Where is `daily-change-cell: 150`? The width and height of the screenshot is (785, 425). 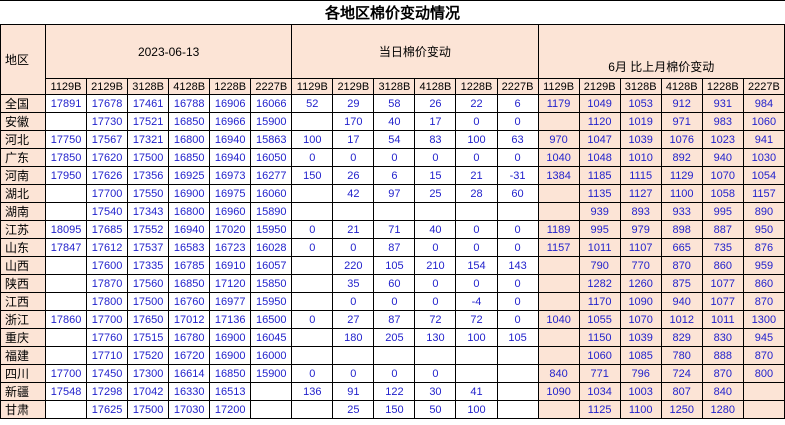
daily-change-cell: 150 is located at coordinates (394, 409).